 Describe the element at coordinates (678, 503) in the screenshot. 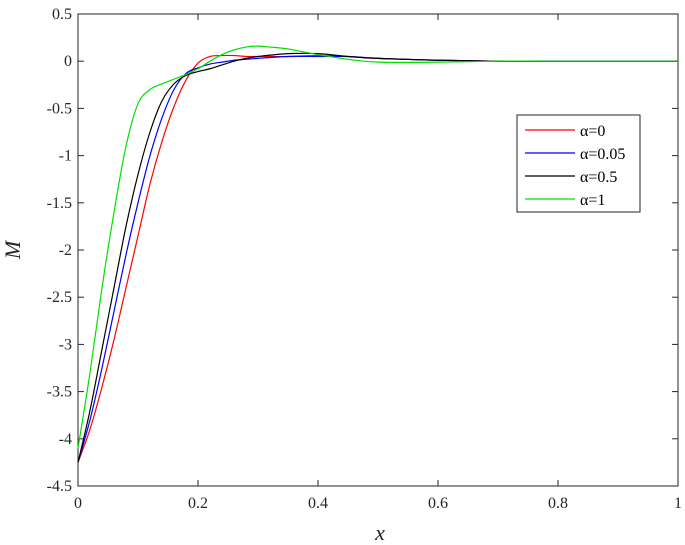

I see `x-tick-label: 1` at that location.